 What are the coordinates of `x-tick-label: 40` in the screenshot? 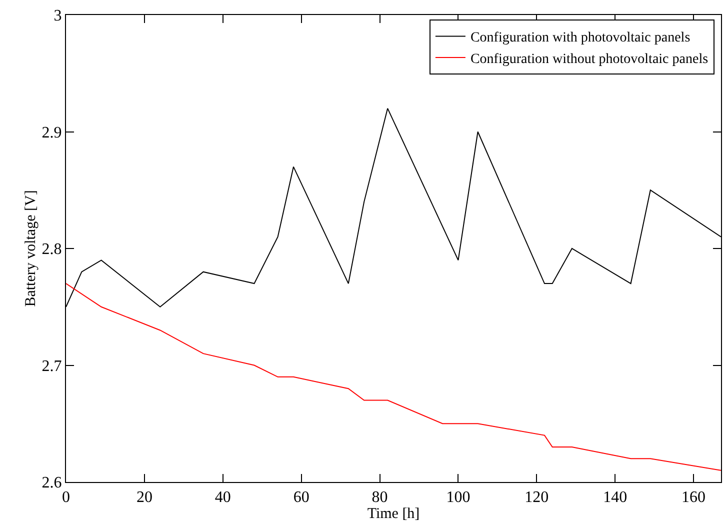 It's located at (222, 497).